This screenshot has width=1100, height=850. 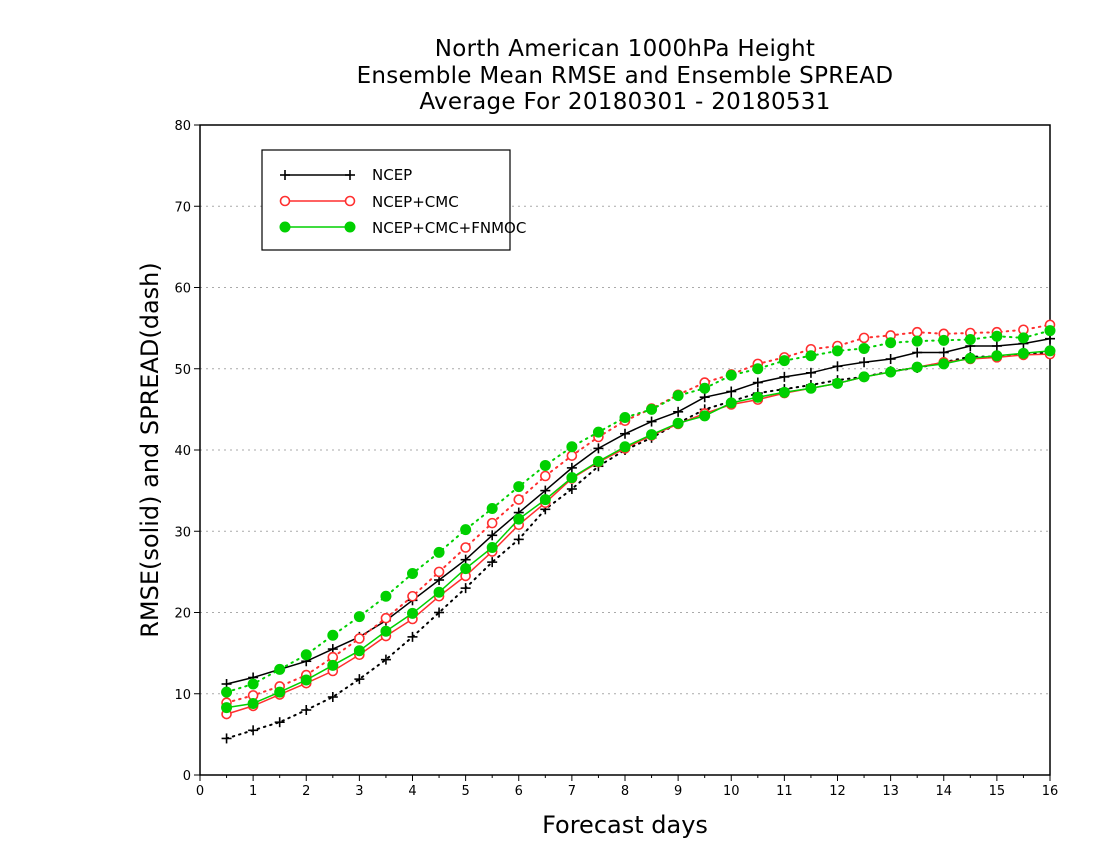 I want to click on y-tick-label-10: 10, so click(x=182, y=695).